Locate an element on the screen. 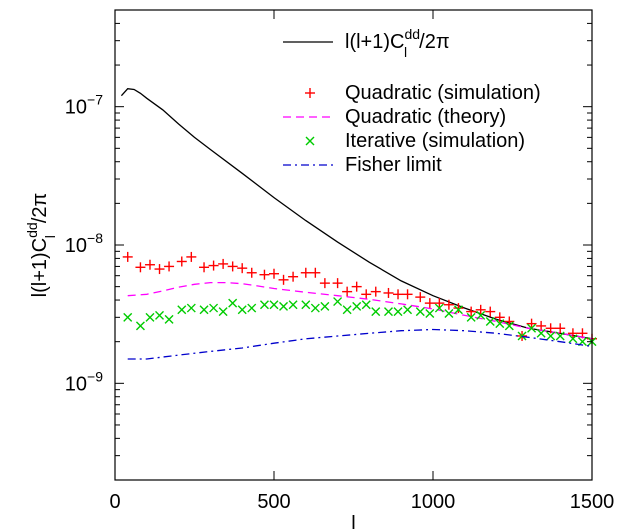  x-tick-label: 1000 is located at coordinates (433, 502).